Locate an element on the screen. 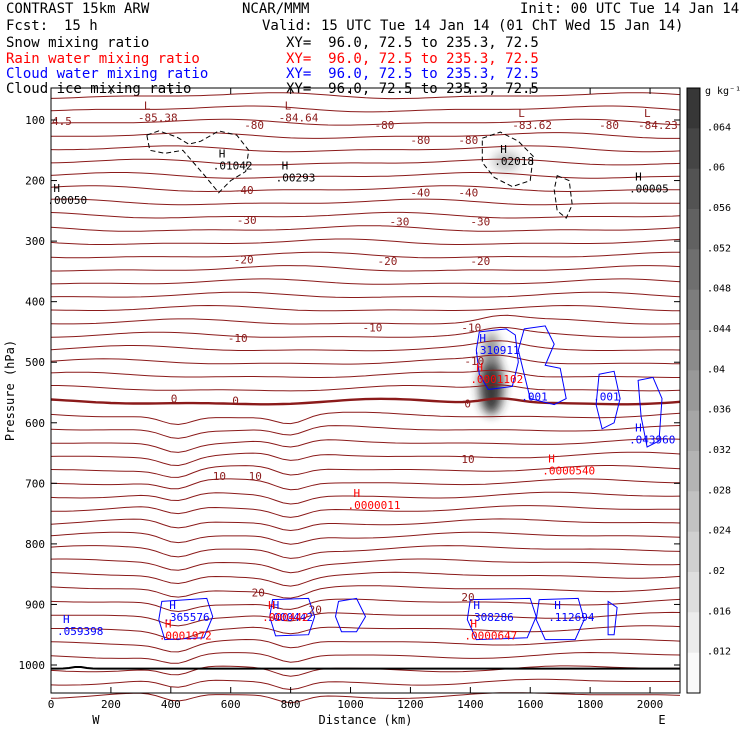 Image resolution: width=740 pixels, height=740 pixels. field-cloudwater-name: Cloud water mixing ratio is located at coordinates (107, 74).